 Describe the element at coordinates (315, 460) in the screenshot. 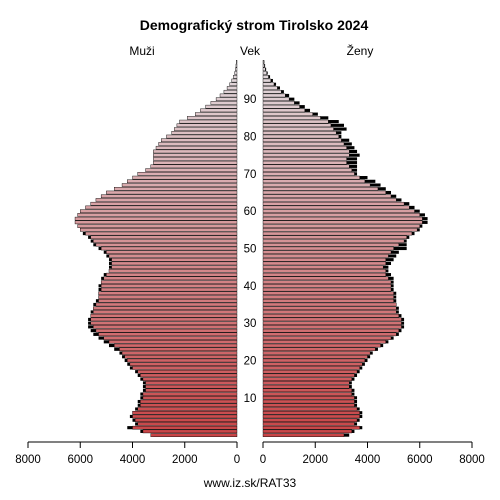

I see `x-tick-label-right: 2000` at that location.